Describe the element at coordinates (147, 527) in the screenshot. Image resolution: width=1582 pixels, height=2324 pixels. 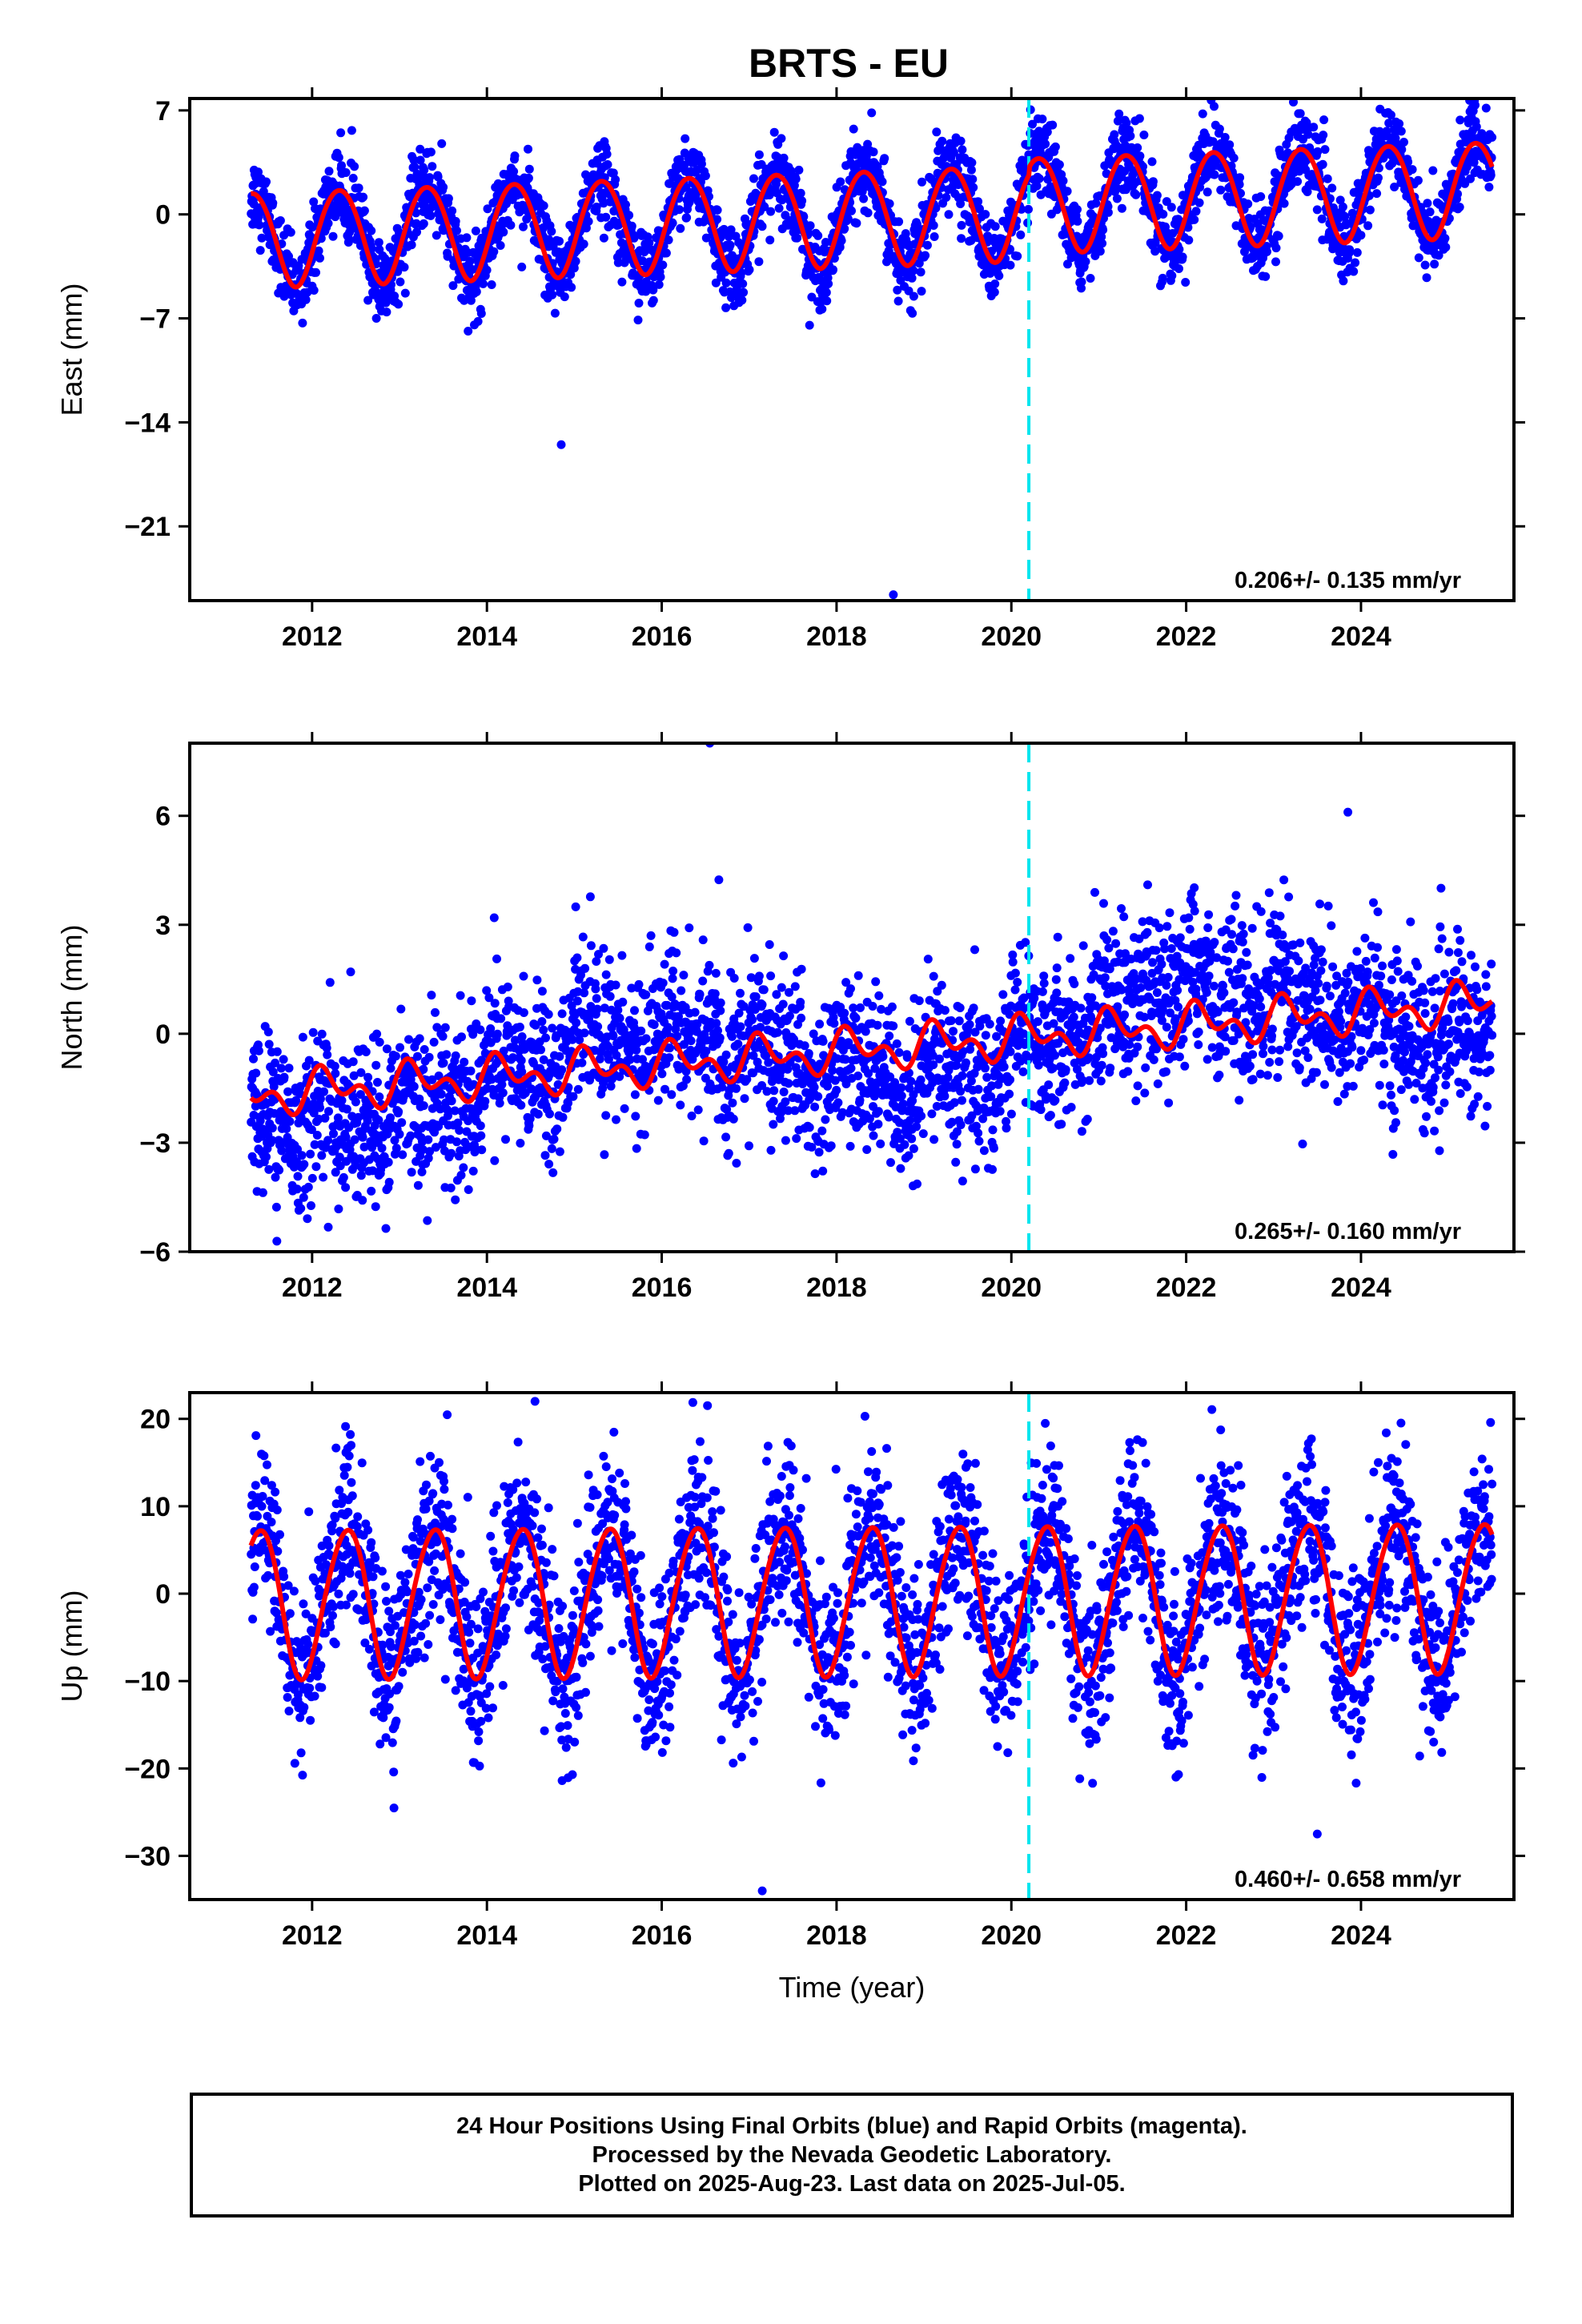
I see `y-tick-label: −21` at that location.